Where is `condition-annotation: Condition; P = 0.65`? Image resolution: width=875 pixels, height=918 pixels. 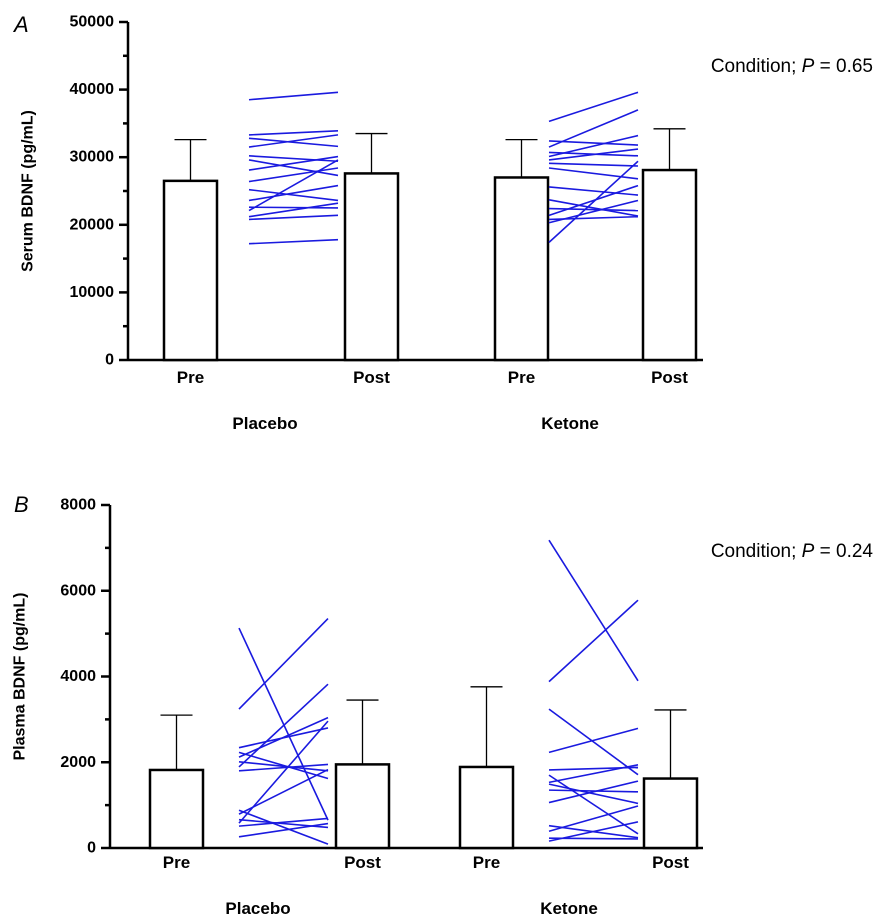
condition-annotation: Condition; P = 0.65 is located at coordinates (792, 66).